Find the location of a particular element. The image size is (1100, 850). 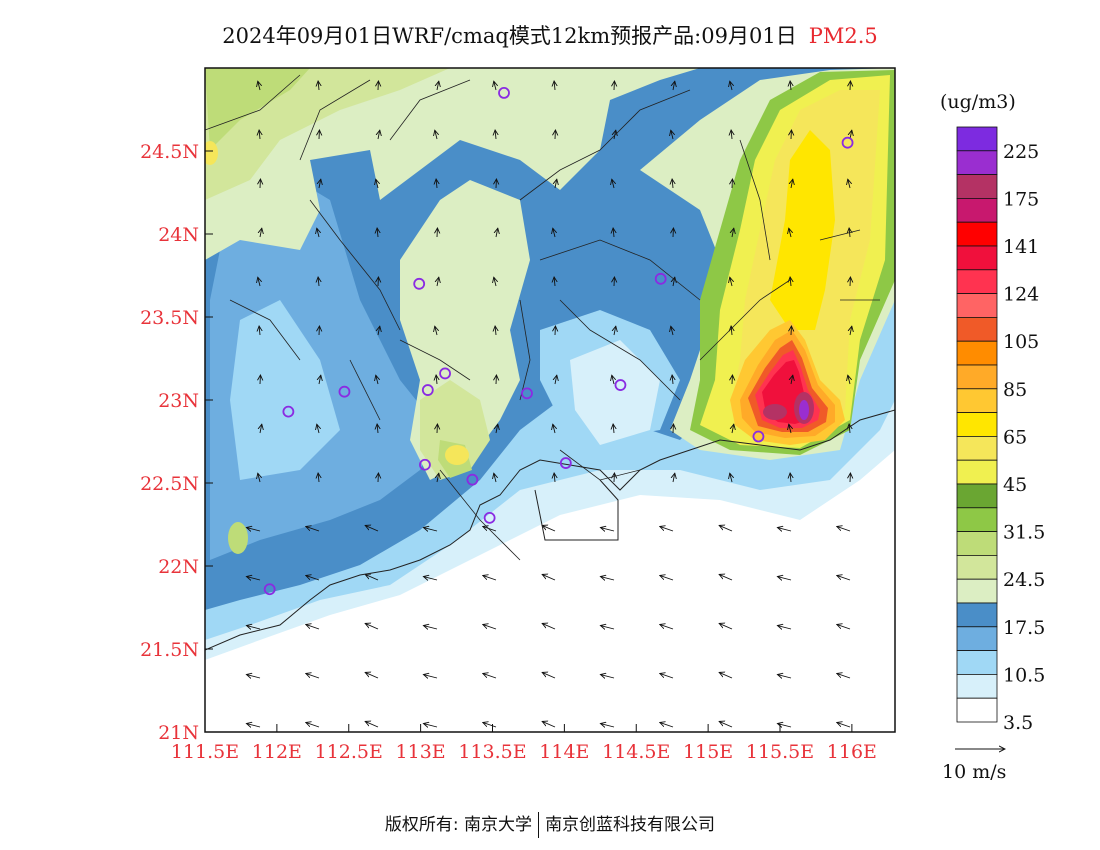

lon-tick-label: 111.5E is located at coordinates (205, 752).